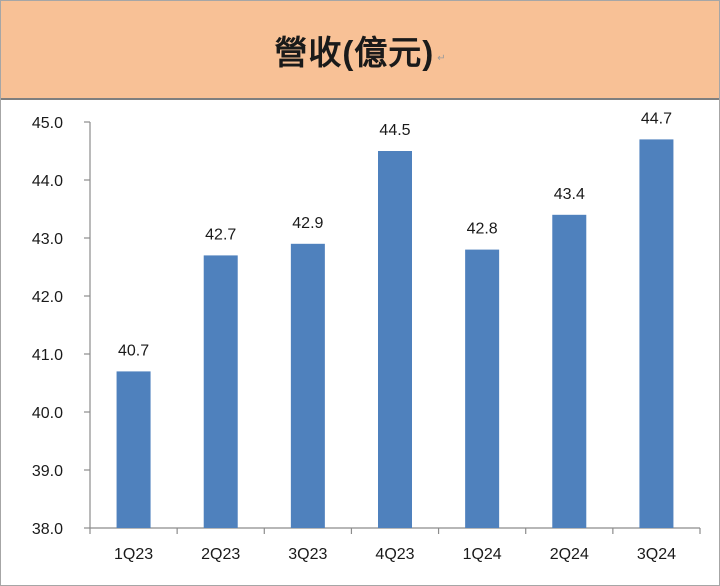 The image size is (720, 586). Describe the element at coordinates (395, 339) in the screenshot. I see `bar-4q23` at that location.